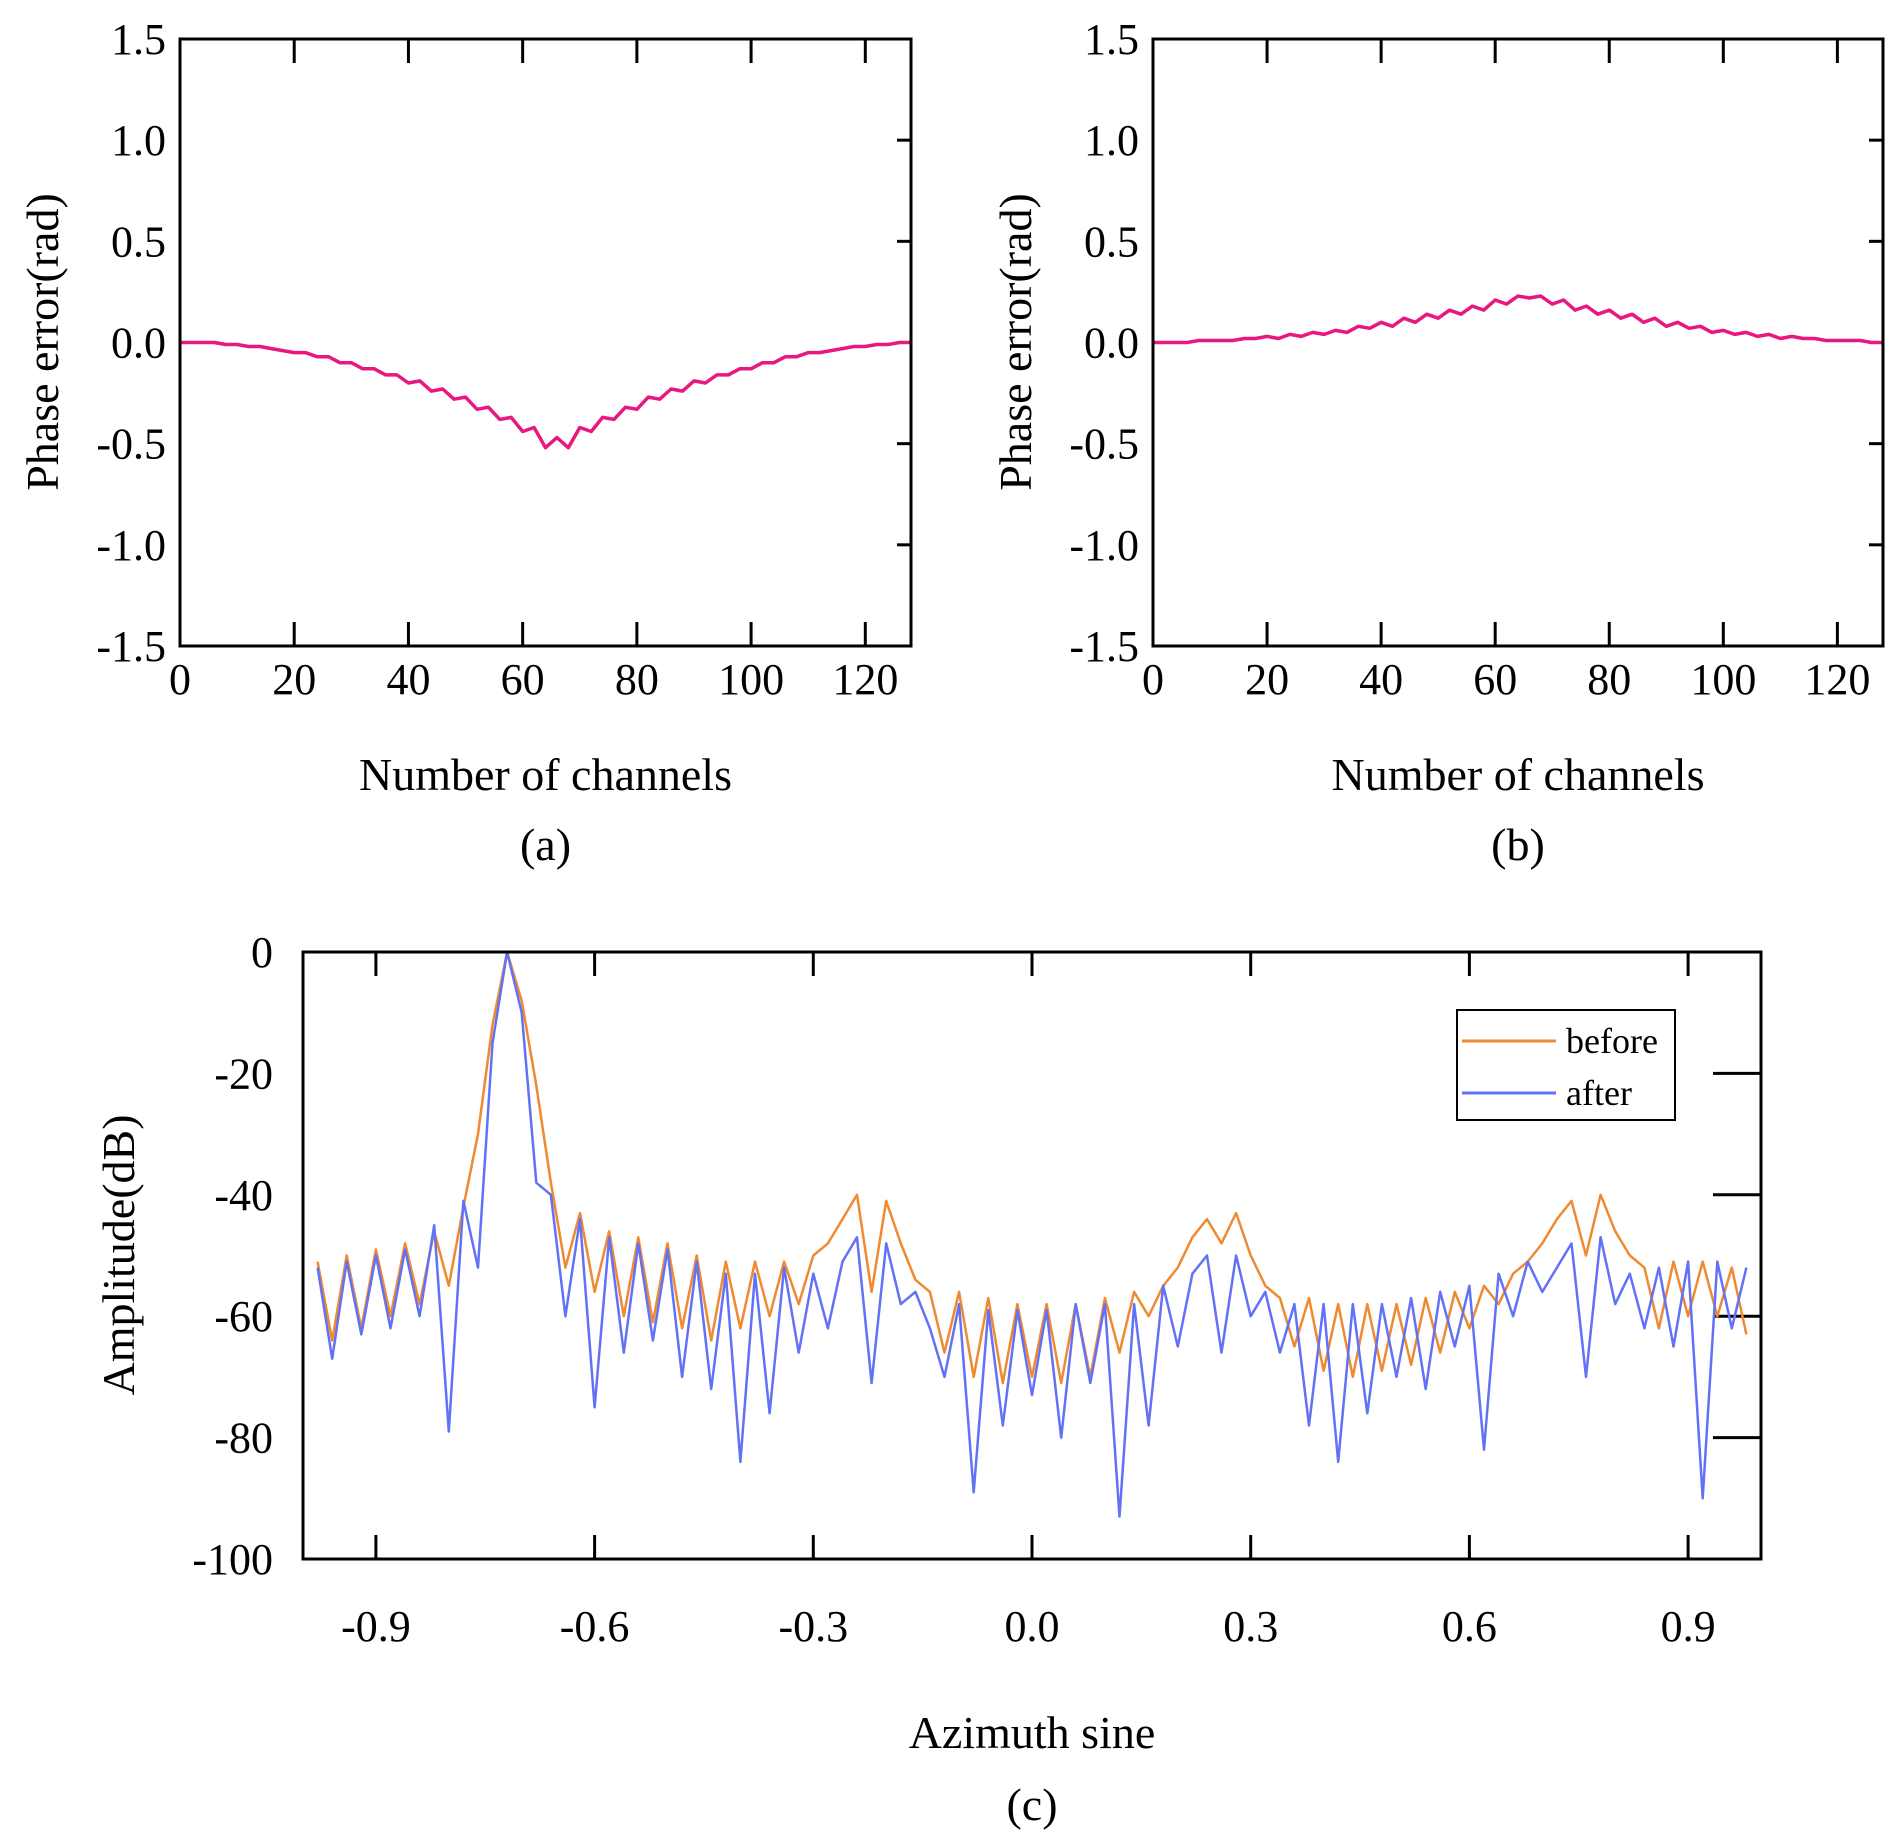  I want to click on x-tick-label: -0.3, so click(813, 1626).